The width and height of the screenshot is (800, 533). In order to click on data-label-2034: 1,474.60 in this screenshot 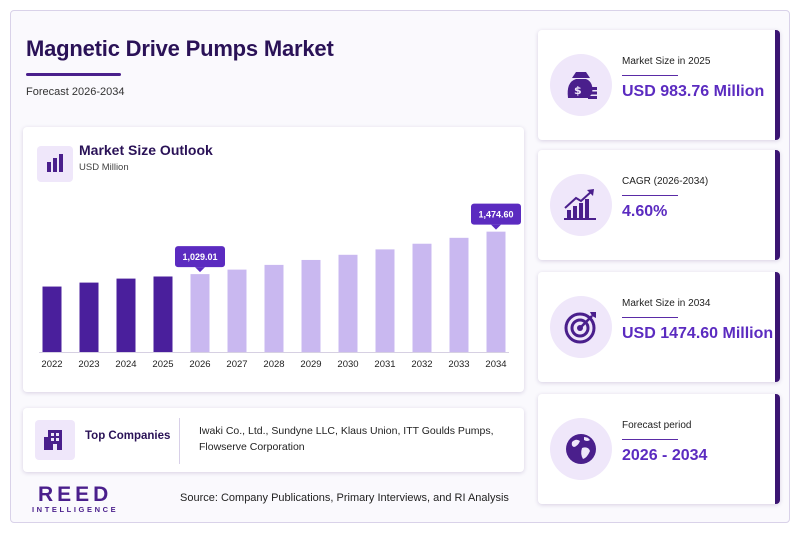, I will do `click(496, 216)`.